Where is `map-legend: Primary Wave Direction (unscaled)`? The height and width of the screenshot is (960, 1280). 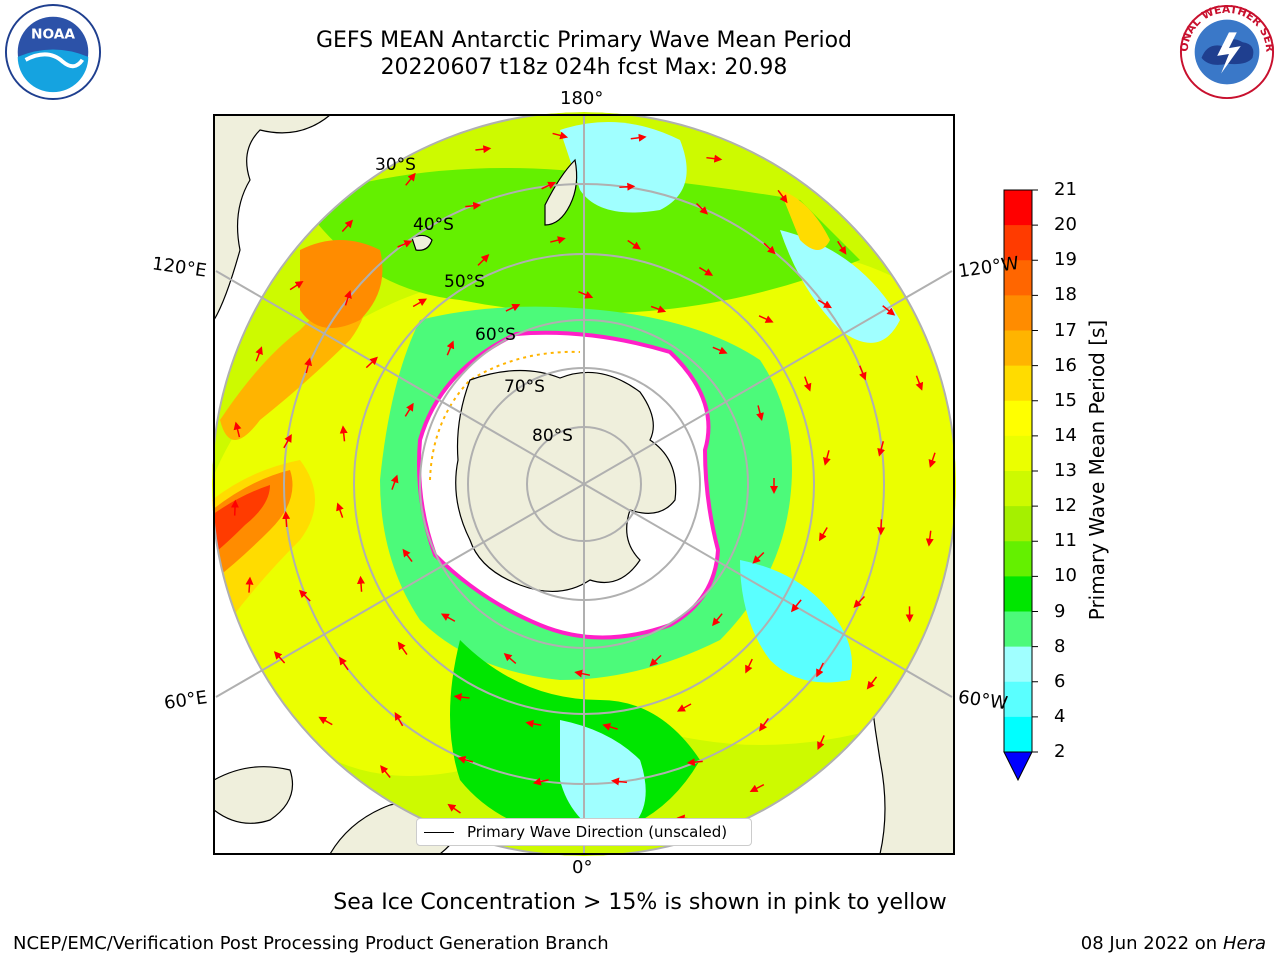 map-legend: Primary Wave Direction (unscaled) is located at coordinates (584, 832).